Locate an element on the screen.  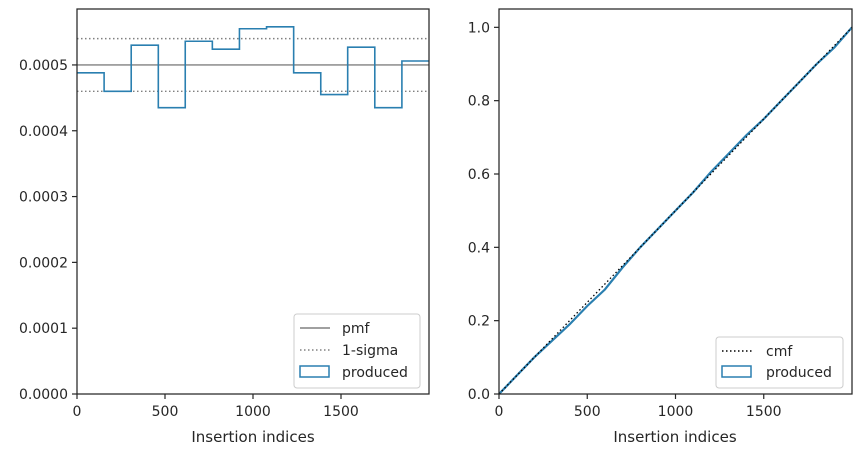
axis1-ytick-label: 1.0 is located at coordinates (479, 28).